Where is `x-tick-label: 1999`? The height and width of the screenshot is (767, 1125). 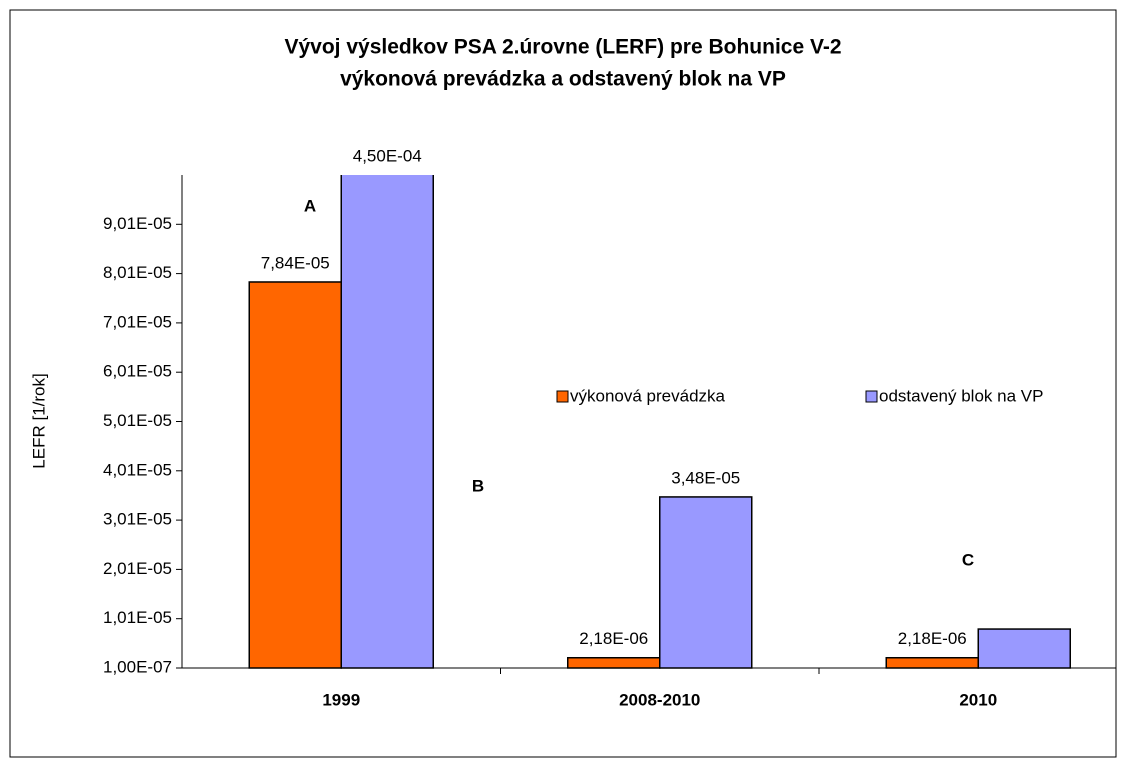 x-tick-label: 1999 is located at coordinates (341, 699).